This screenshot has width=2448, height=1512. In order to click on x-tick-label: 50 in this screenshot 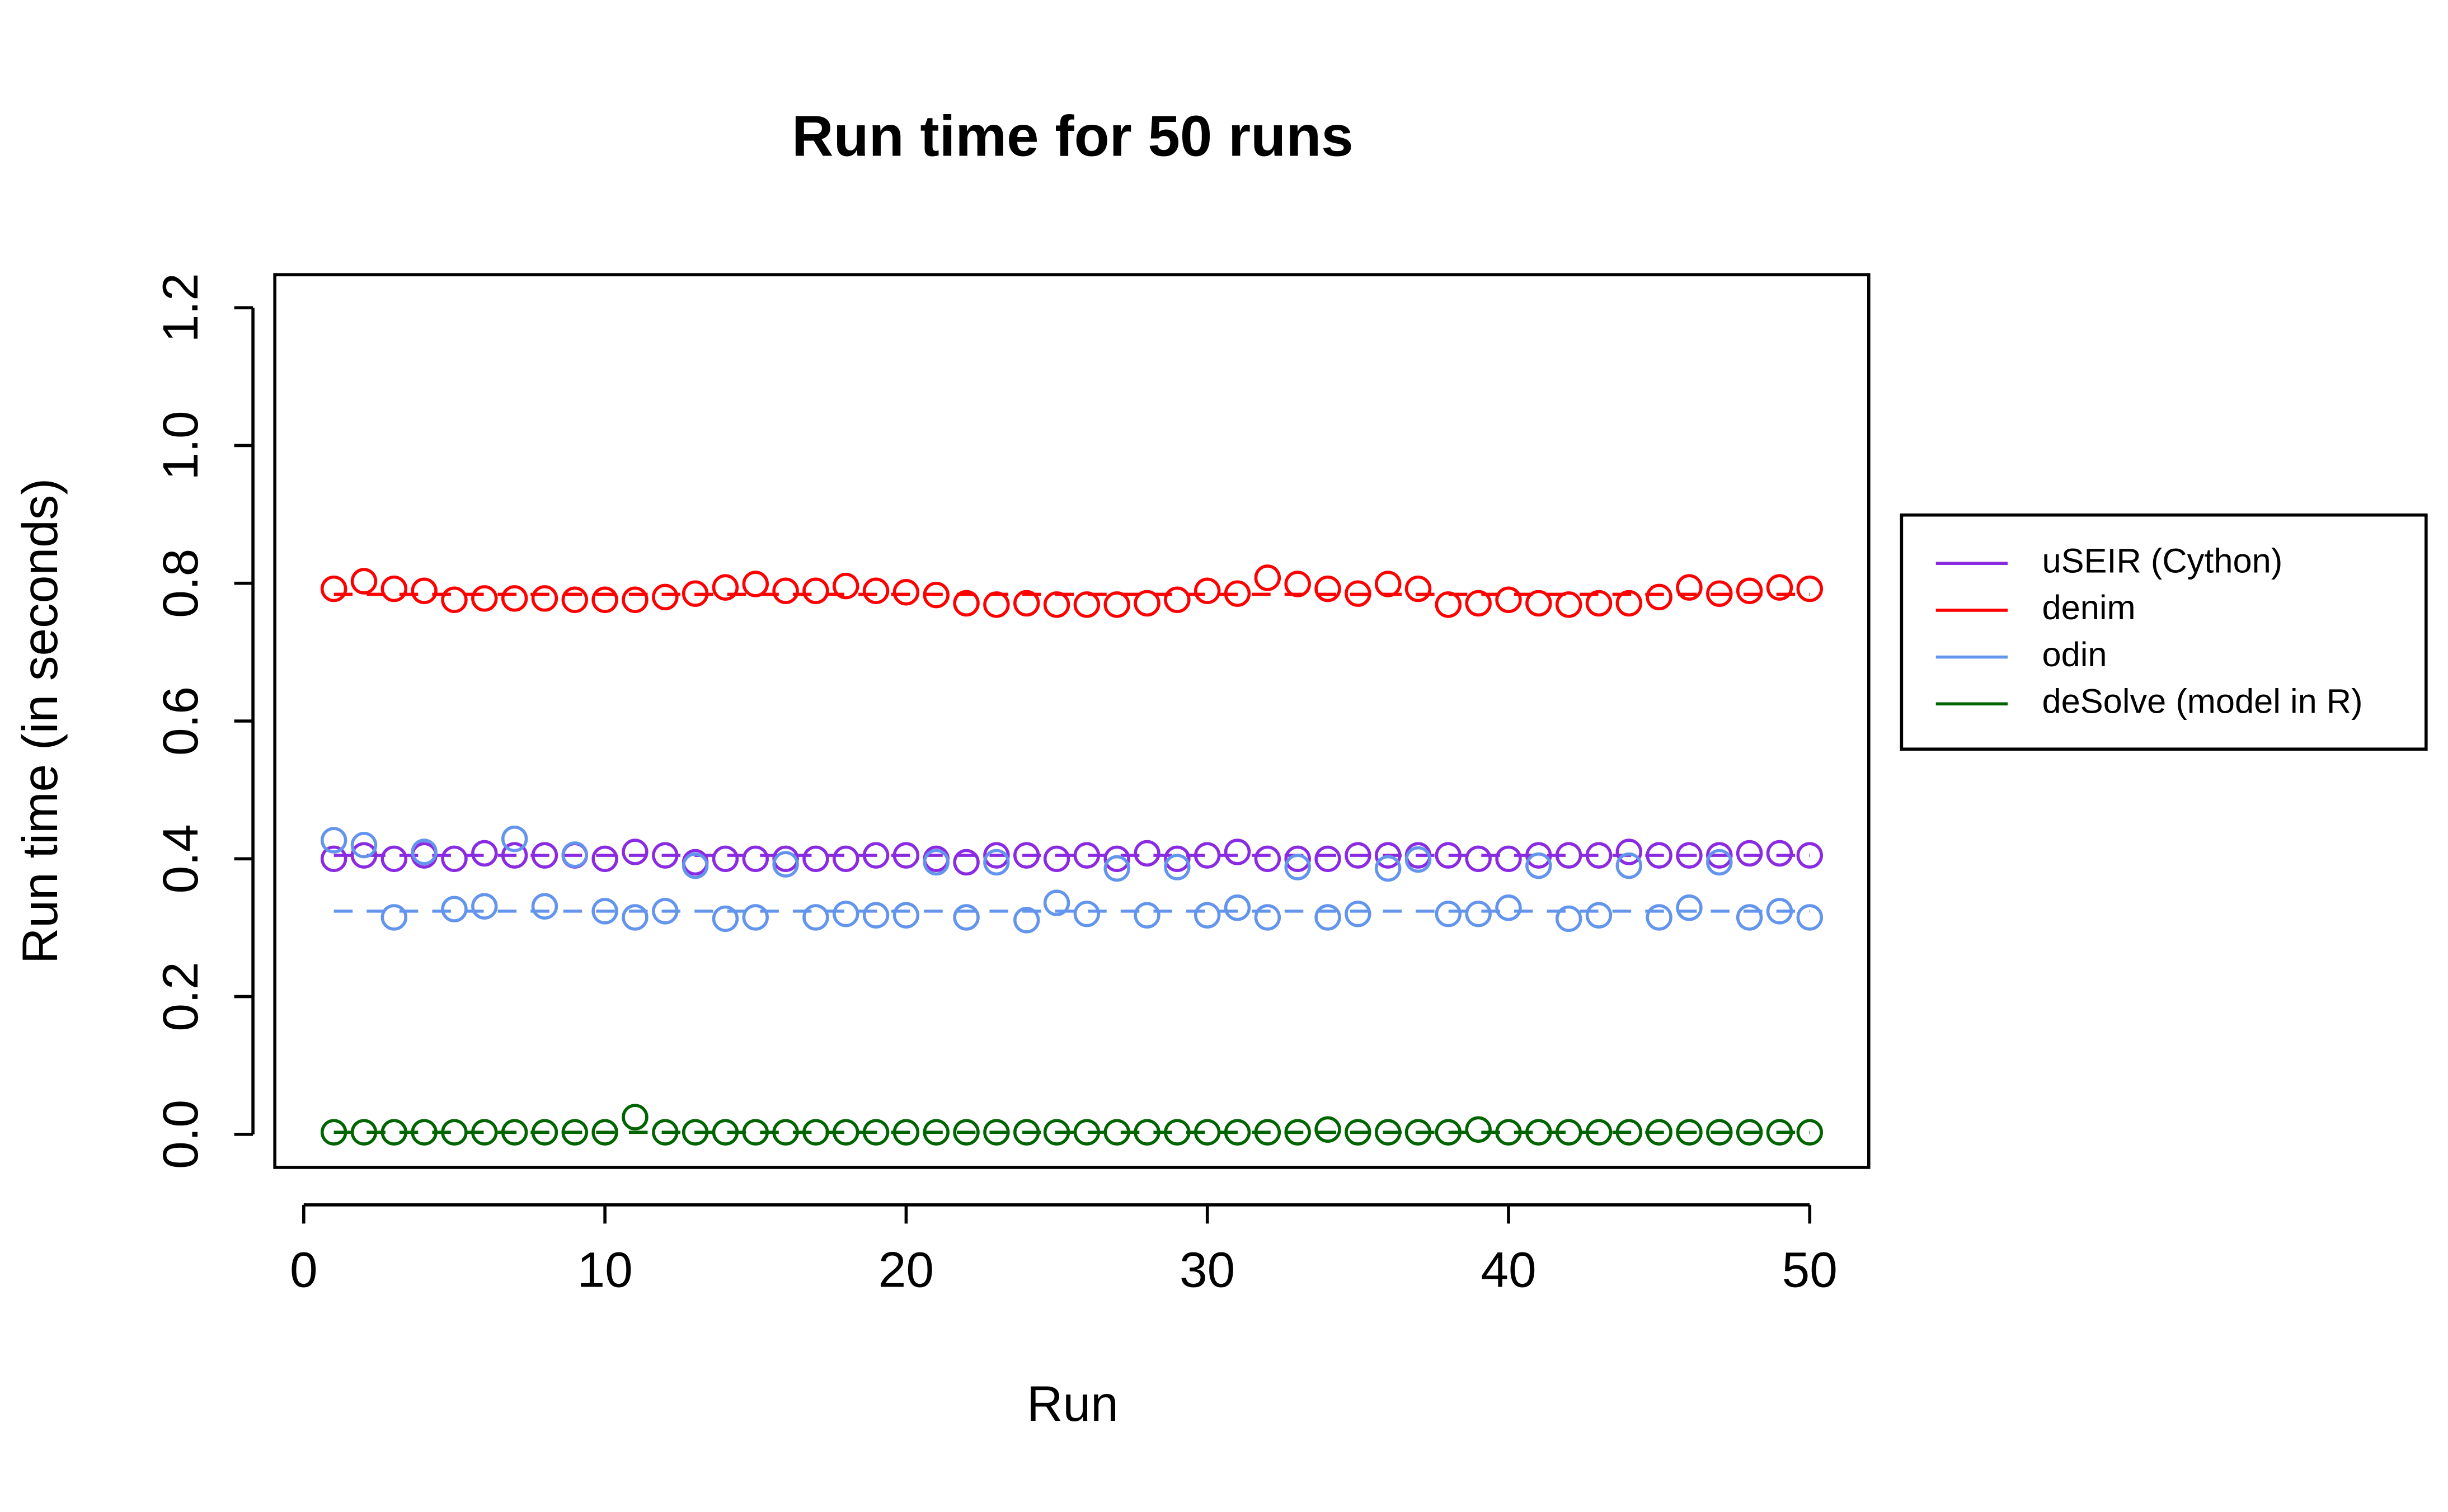, I will do `click(1810, 1269)`.